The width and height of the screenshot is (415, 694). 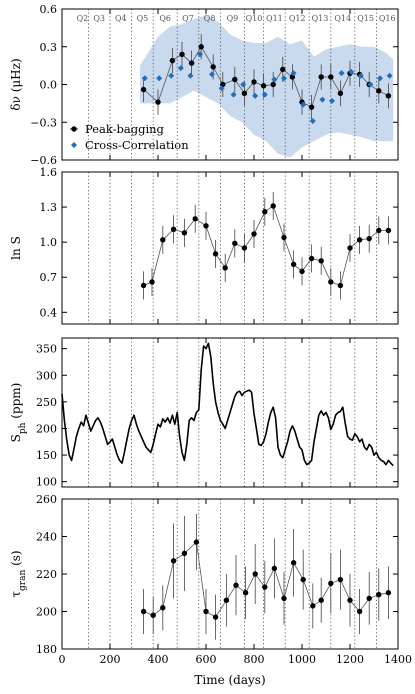 What do you see at coordinates (210, 18) in the screenshot?
I see `quarter-label: Q8` at bounding box center [210, 18].